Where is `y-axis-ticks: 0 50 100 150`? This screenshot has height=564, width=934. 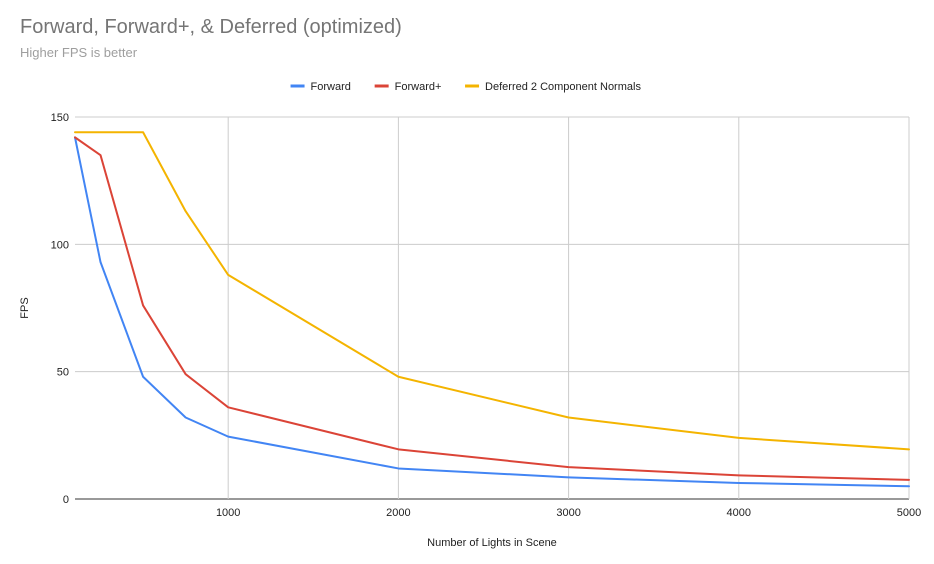
y-axis-ticks: 0 50 100 150 is located at coordinates (60, 309).